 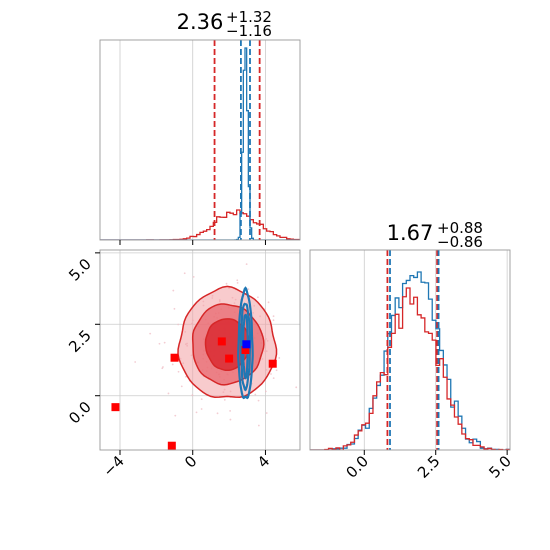 What do you see at coordinates (113, 466) in the screenshot?
I see `x-tick-label: −4` at bounding box center [113, 466].